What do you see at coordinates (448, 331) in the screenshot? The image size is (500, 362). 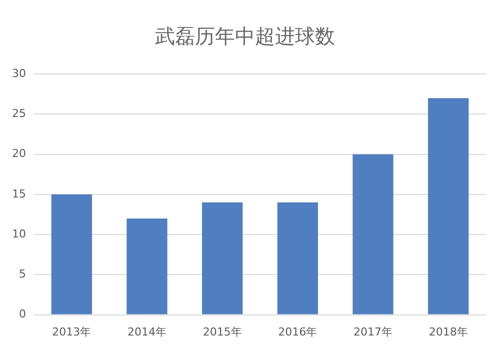 I see `x-tick-label: 2018年` at bounding box center [448, 331].